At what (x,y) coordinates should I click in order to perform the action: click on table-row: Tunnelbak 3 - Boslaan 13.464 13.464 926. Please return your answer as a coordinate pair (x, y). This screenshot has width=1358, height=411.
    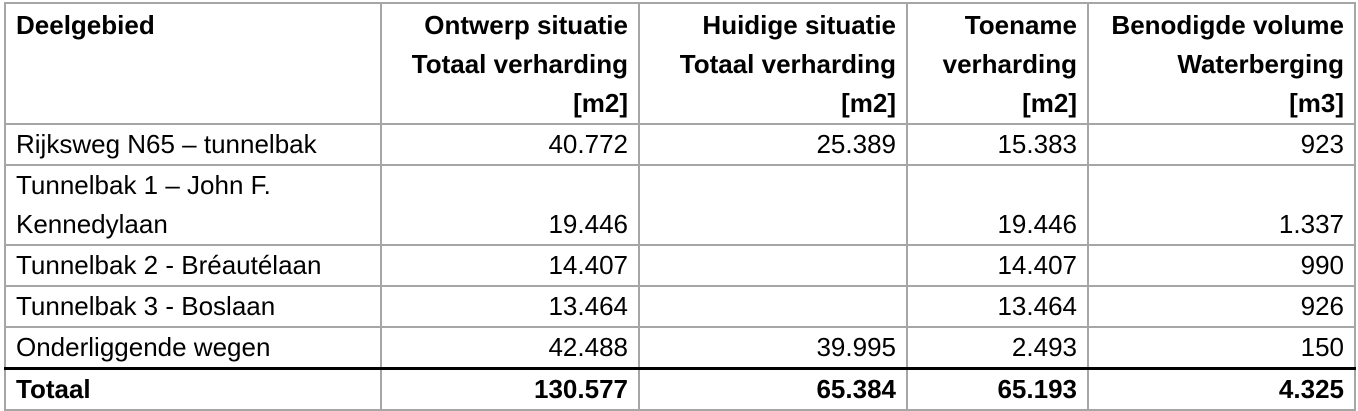
    Looking at the image, I should click on (680, 306).